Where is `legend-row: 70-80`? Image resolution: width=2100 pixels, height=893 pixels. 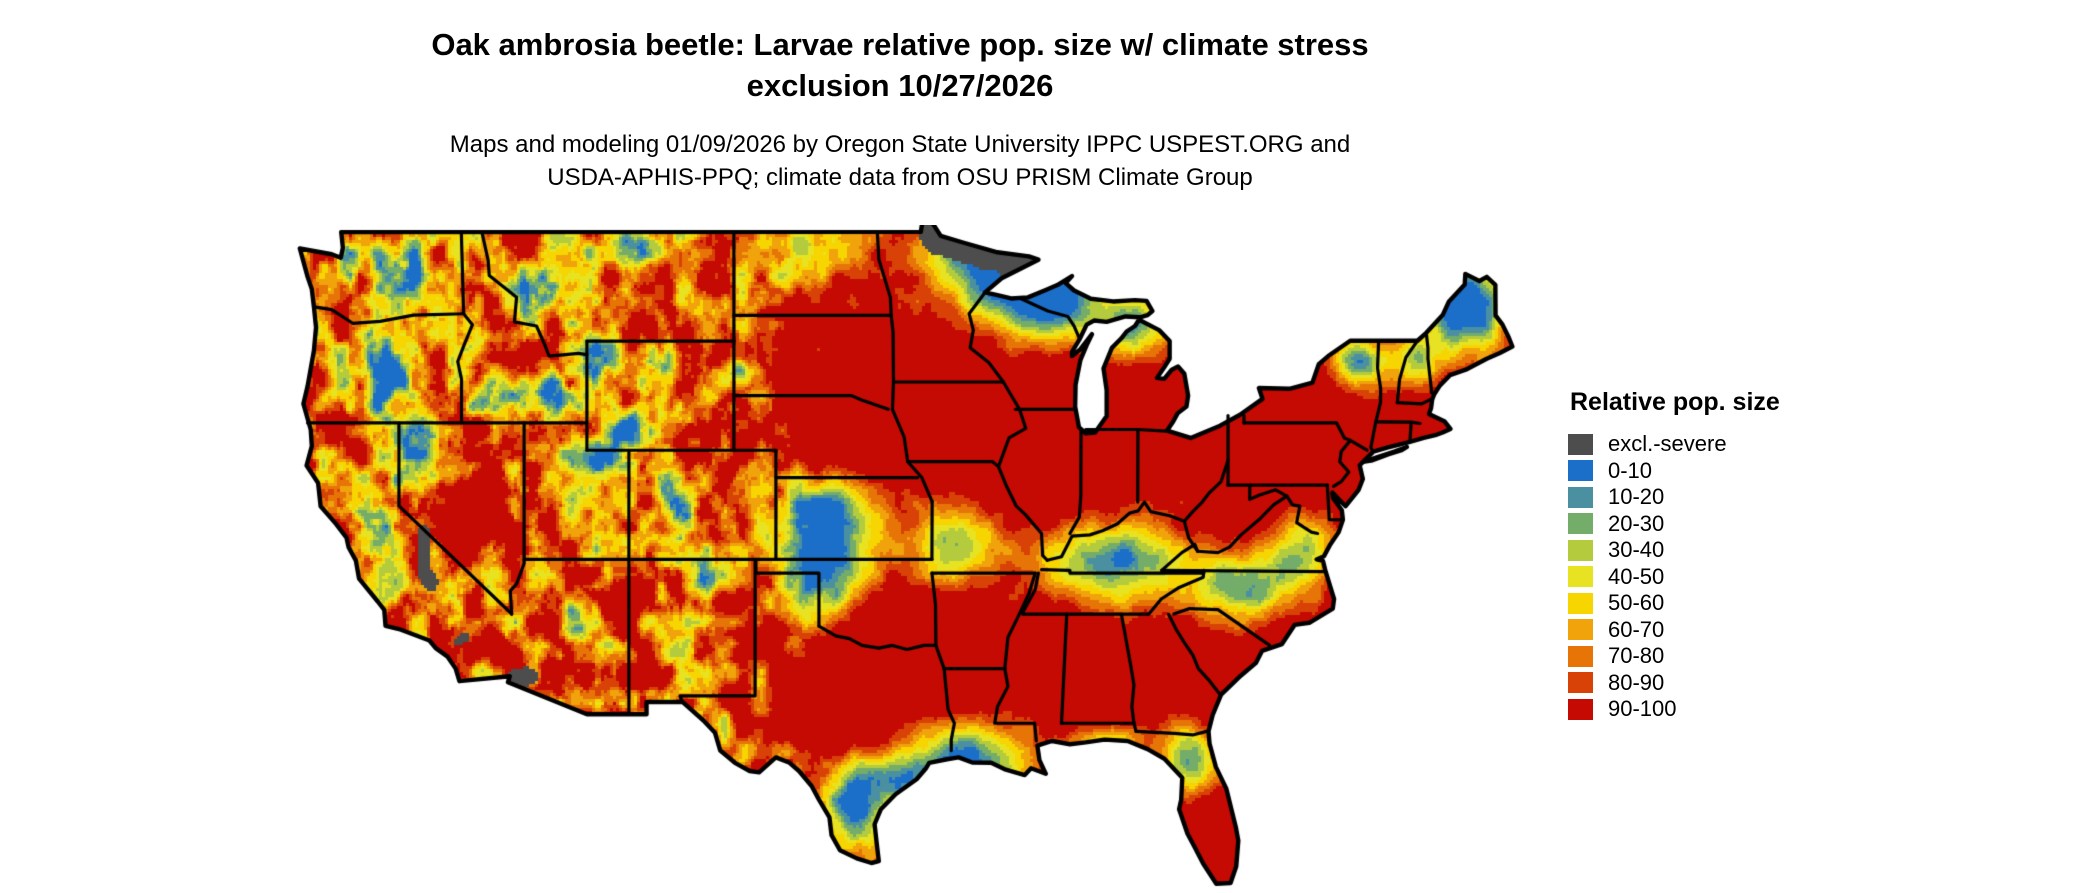 legend-row: 70-80 is located at coordinates (1733, 656).